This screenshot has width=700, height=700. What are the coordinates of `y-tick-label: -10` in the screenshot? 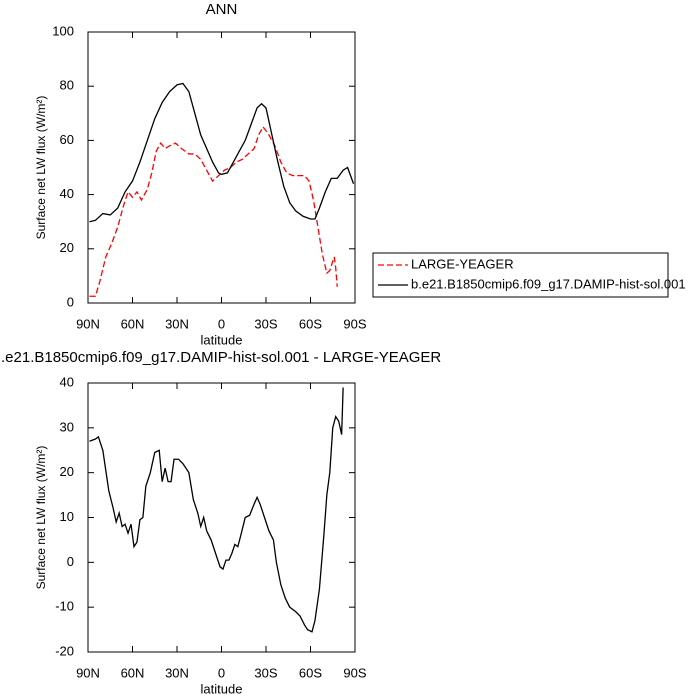 It's located at (64, 606).